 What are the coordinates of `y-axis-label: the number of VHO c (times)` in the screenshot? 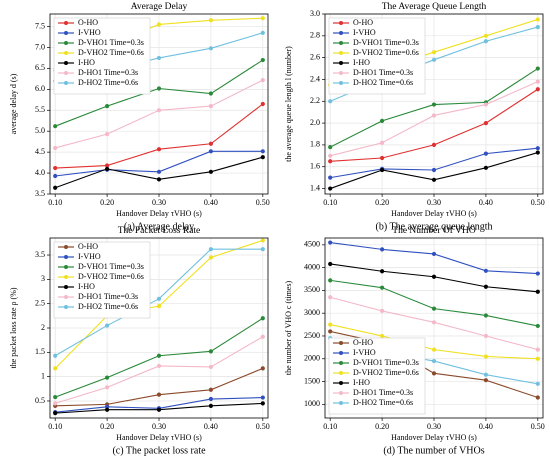 It's located at (288, 328).